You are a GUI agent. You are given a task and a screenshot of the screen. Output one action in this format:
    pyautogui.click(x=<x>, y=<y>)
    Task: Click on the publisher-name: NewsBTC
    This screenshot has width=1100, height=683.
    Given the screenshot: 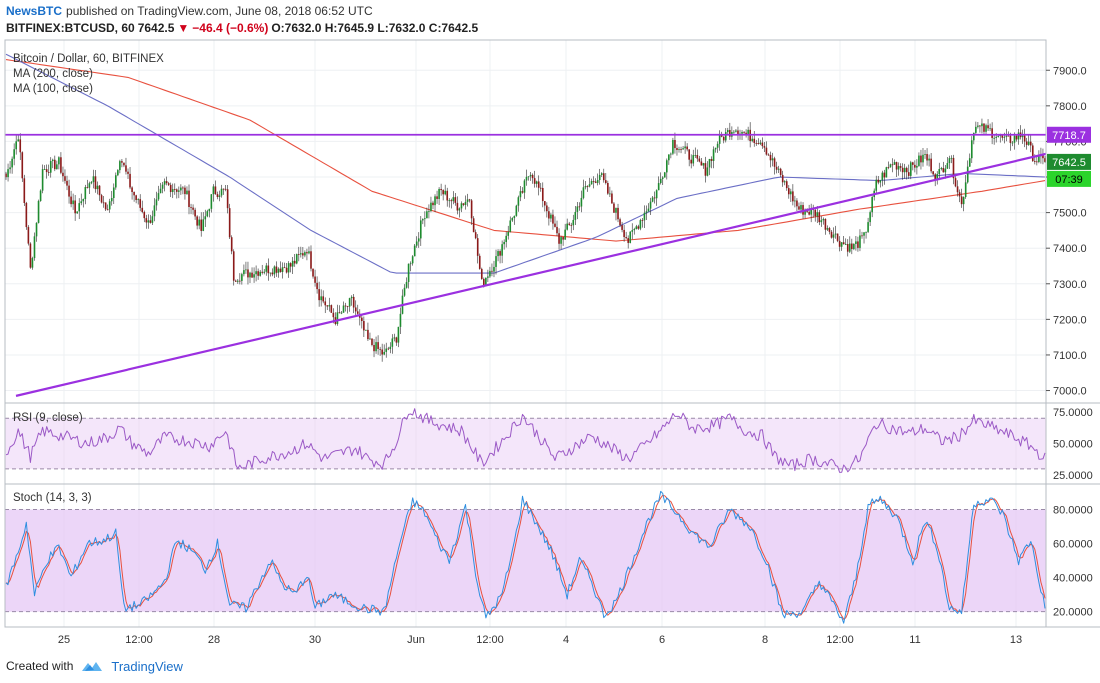 What is the action you would take?
    pyautogui.click(x=34, y=11)
    